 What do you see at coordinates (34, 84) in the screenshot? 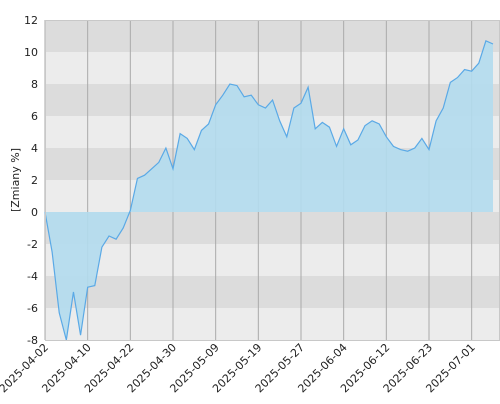
I see `y-tick-label: 8` at bounding box center [34, 84].